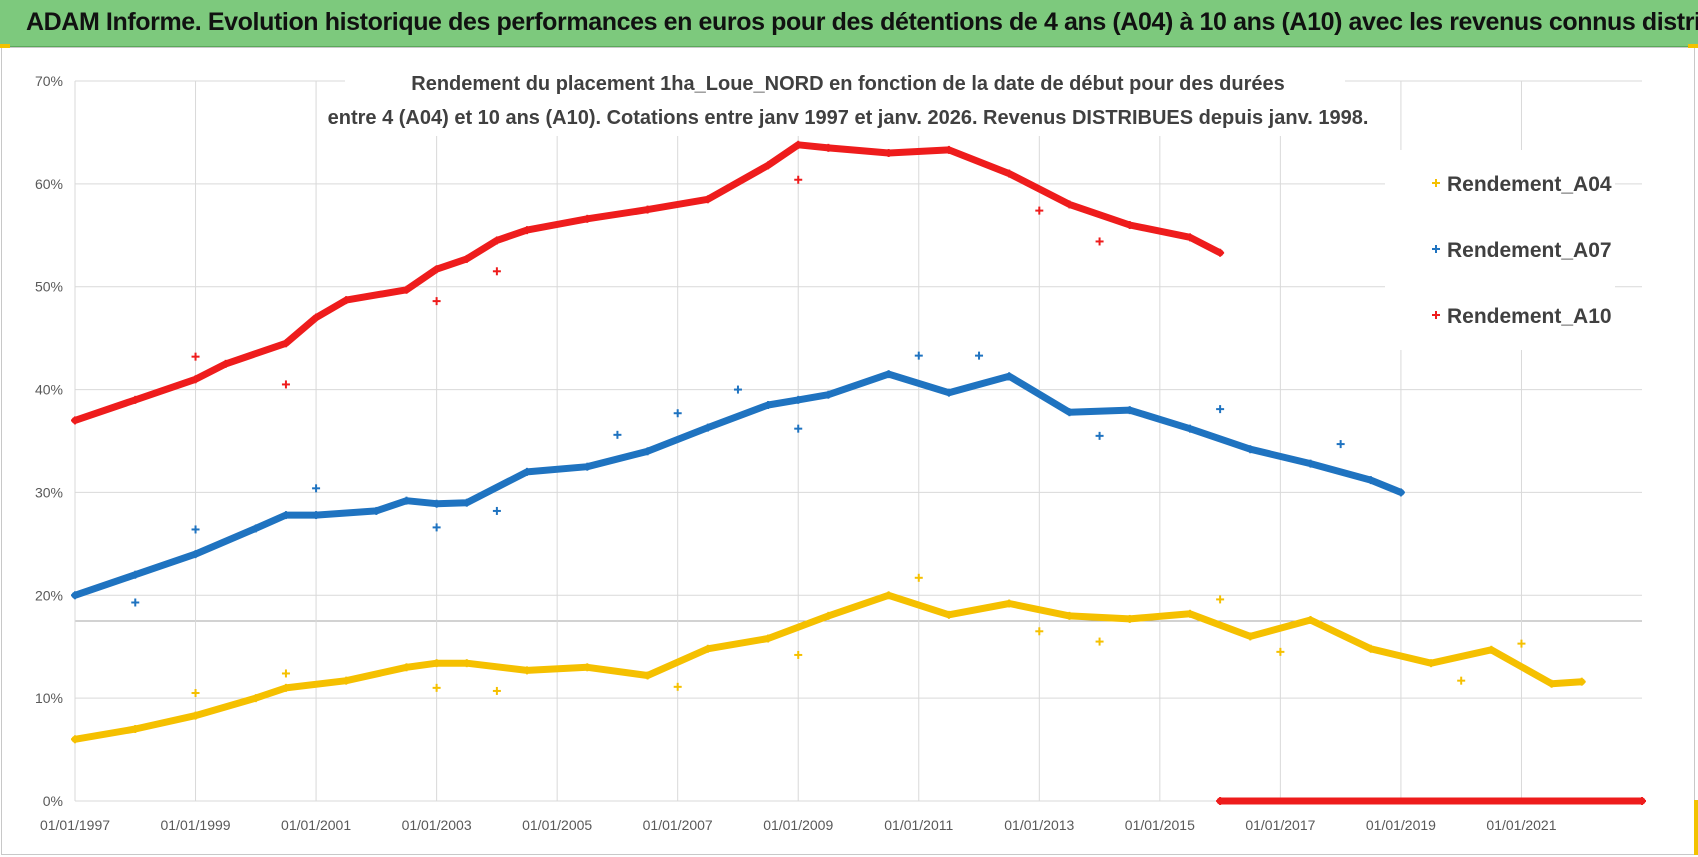  I want to click on legend-label: Rendement_A07, so click(1529, 250).